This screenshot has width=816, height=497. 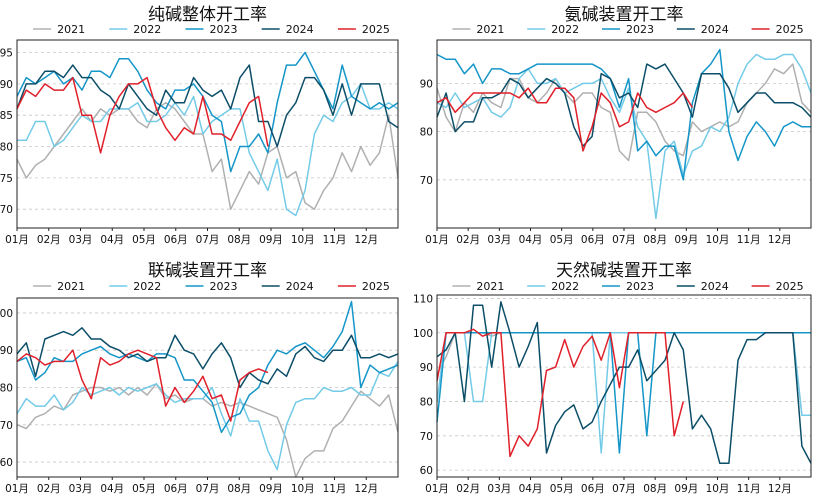 I want to click on y-tick-label: 100, so click(x=6, y=314).